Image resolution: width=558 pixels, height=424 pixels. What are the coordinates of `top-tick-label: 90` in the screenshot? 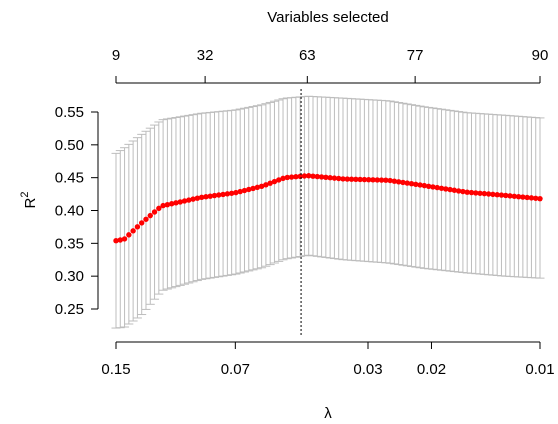 It's located at (540, 55).